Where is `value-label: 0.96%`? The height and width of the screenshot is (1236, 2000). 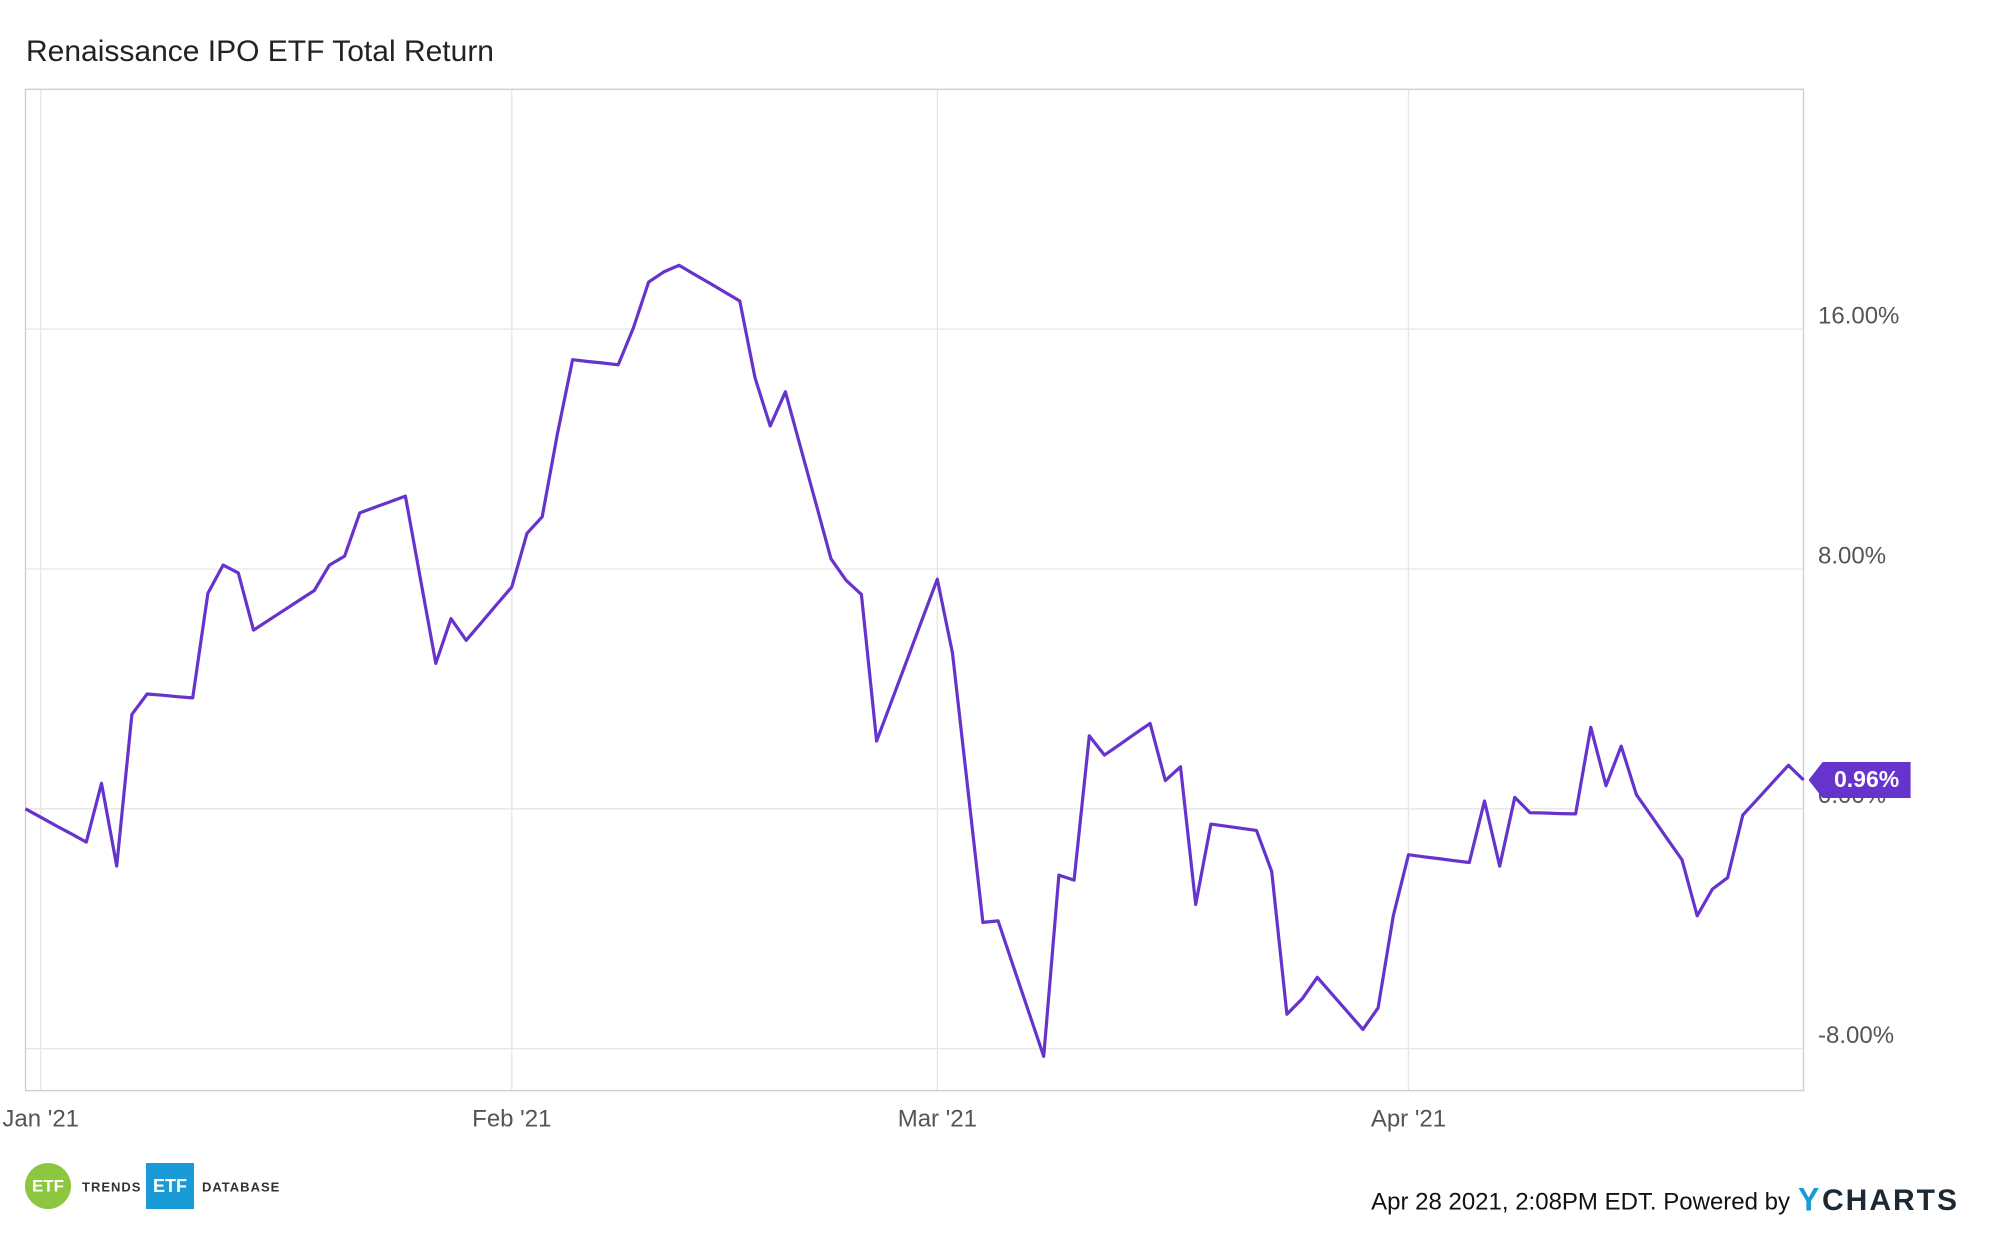
value-label: 0.96% is located at coordinates (1866, 779).